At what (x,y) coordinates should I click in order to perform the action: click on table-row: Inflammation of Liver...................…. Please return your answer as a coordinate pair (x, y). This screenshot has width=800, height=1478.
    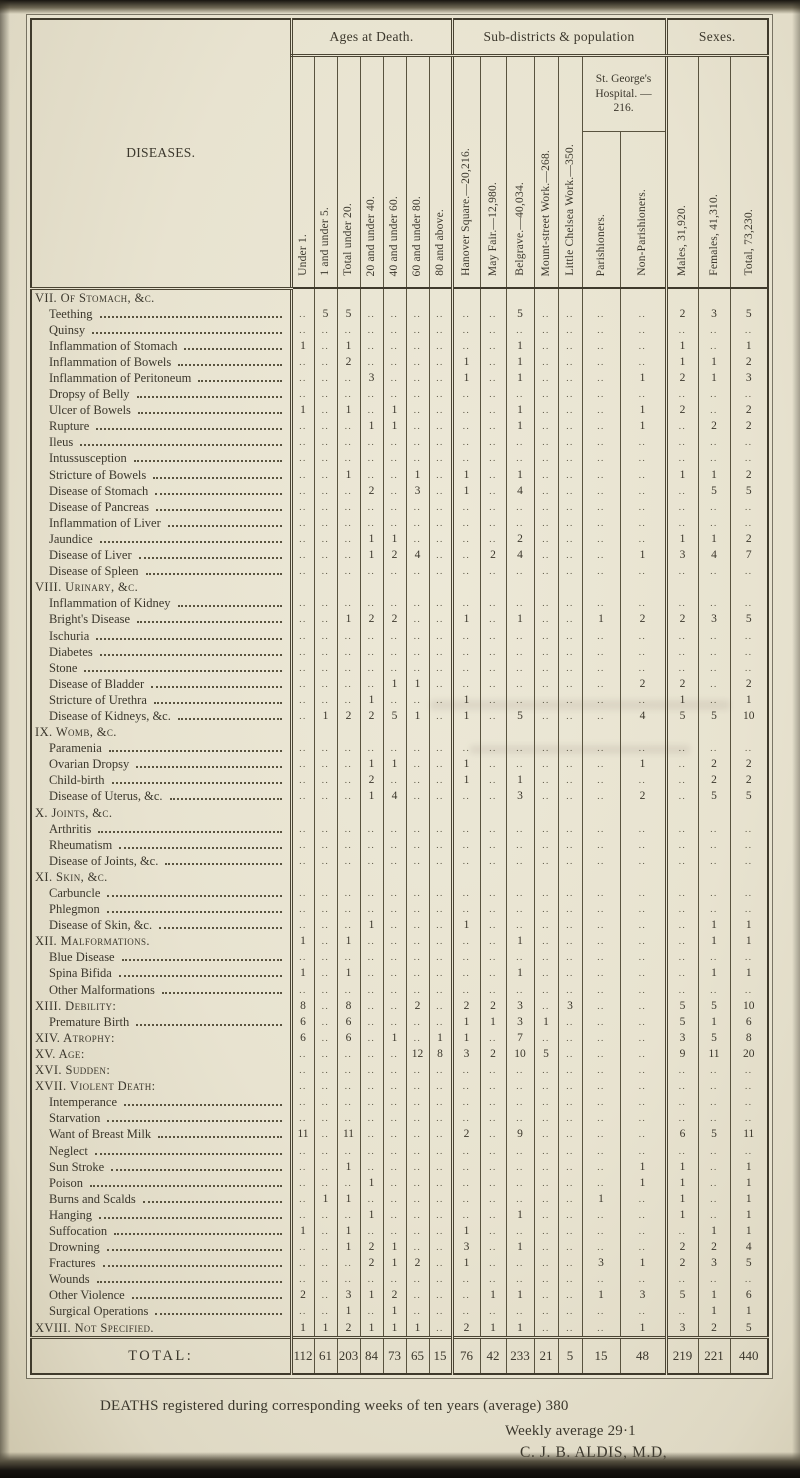
    Looking at the image, I should click on (399, 522).